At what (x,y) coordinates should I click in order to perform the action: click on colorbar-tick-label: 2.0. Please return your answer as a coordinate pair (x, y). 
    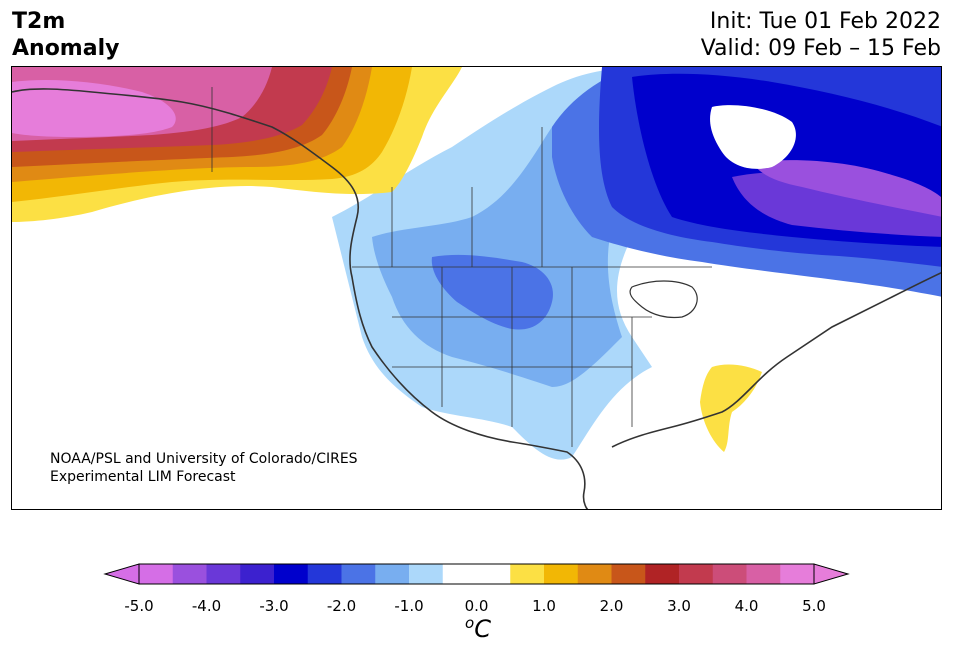
    Looking at the image, I should click on (611, 606).